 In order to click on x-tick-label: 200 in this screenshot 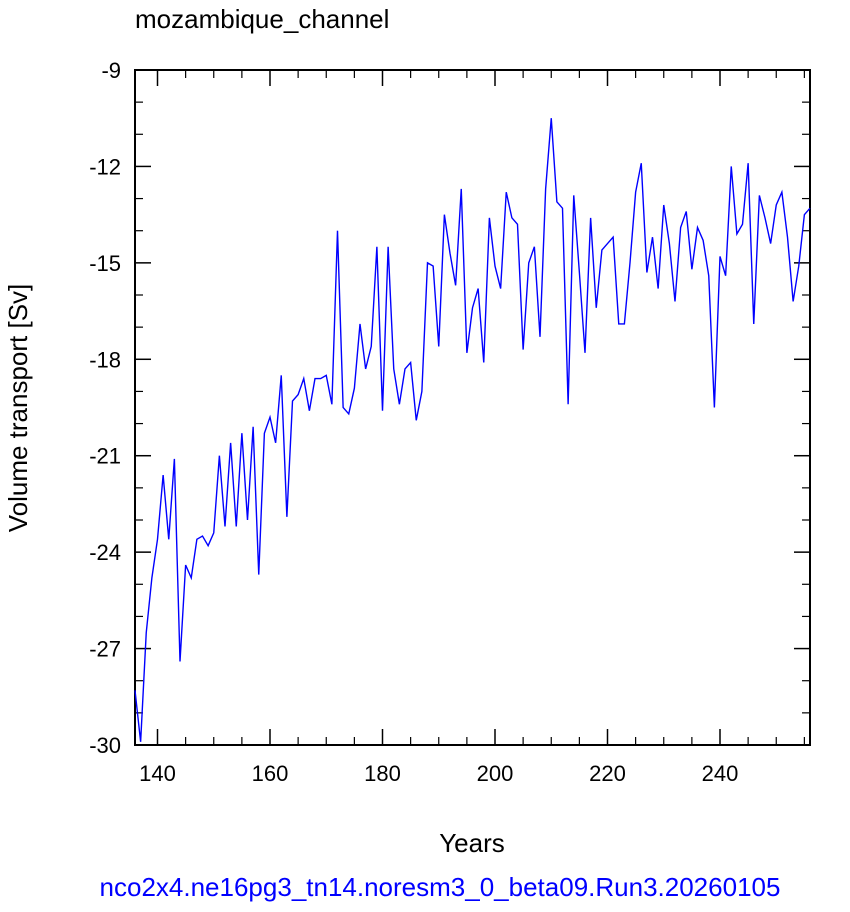, I will do `click(495, 773)`.